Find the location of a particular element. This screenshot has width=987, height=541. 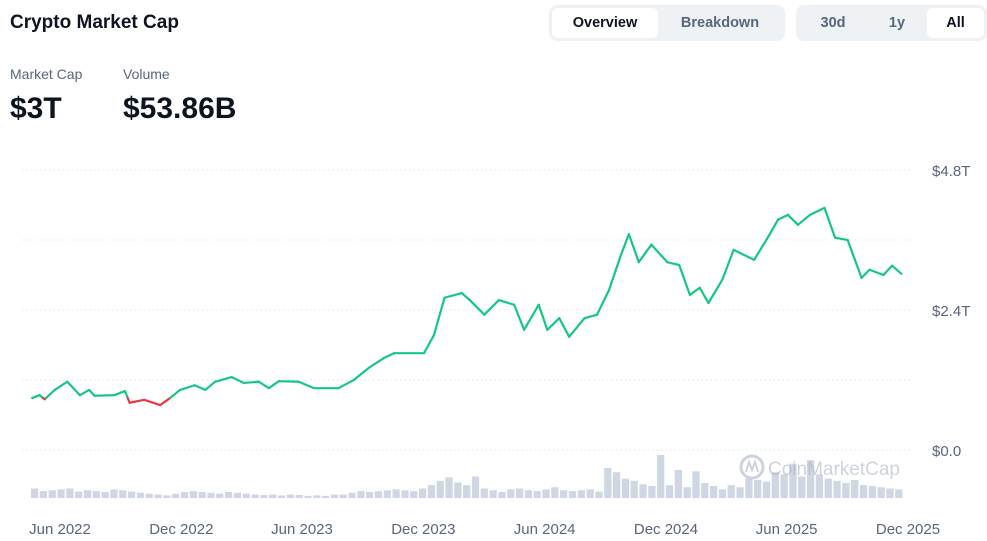

tab-1y: 1y is located at coordinates (897, 23).